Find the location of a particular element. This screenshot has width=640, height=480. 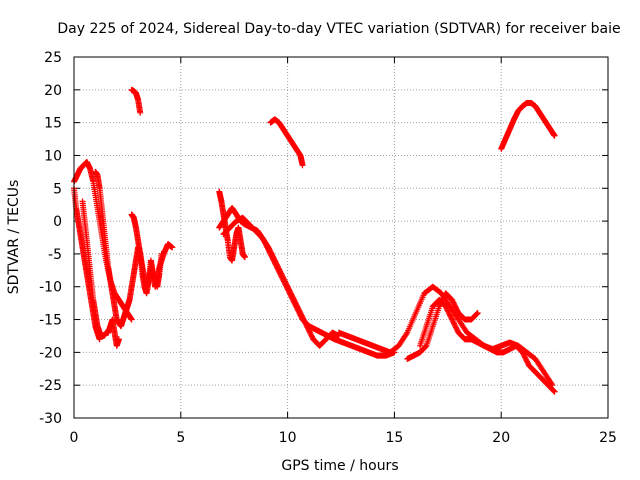

series-arc-i is located at coordinates (307, 281).